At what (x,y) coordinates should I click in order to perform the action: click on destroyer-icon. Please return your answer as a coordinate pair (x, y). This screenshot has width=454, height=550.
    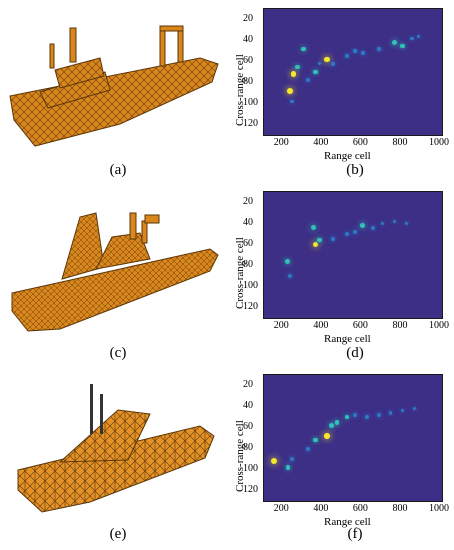
    Looking at the image, I should click on (115, 272).